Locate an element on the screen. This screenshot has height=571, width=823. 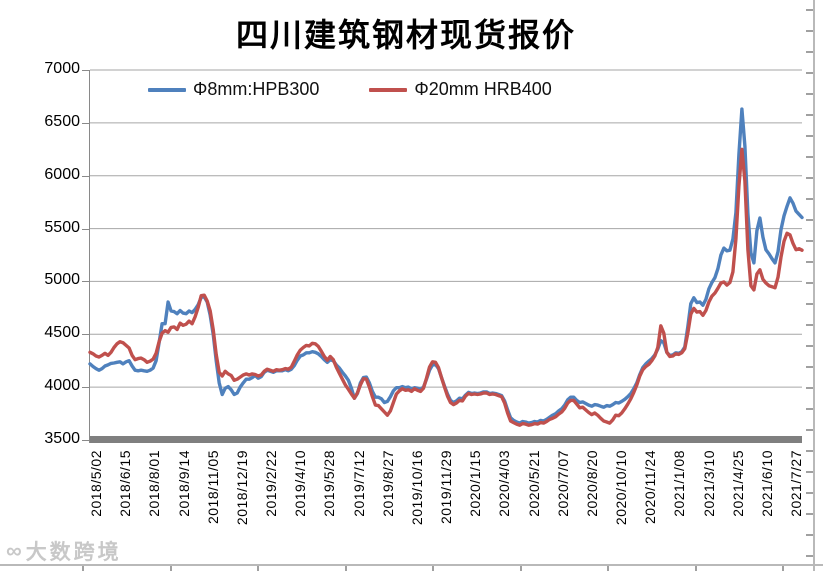
x-tick-label: 2020/1/15 is located at coordinates (475, 483).